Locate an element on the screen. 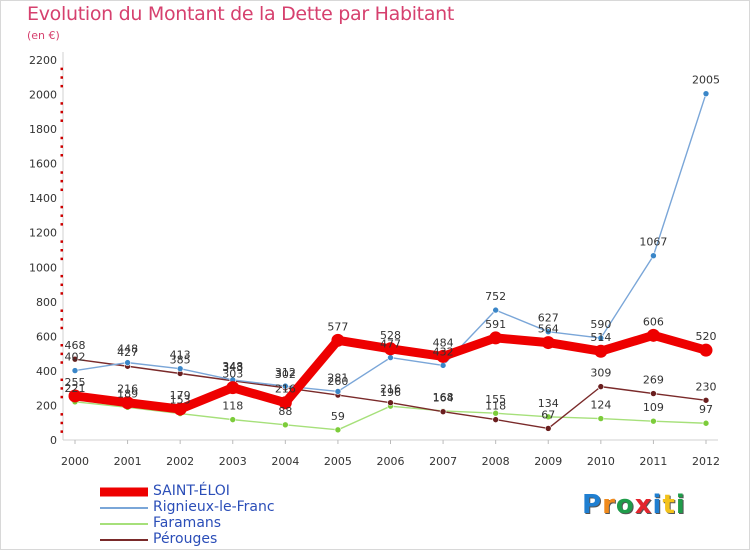 The height and width of the screenshot is (550, 750). x-tick-label: 2007 is located at coordinates (443, 461).